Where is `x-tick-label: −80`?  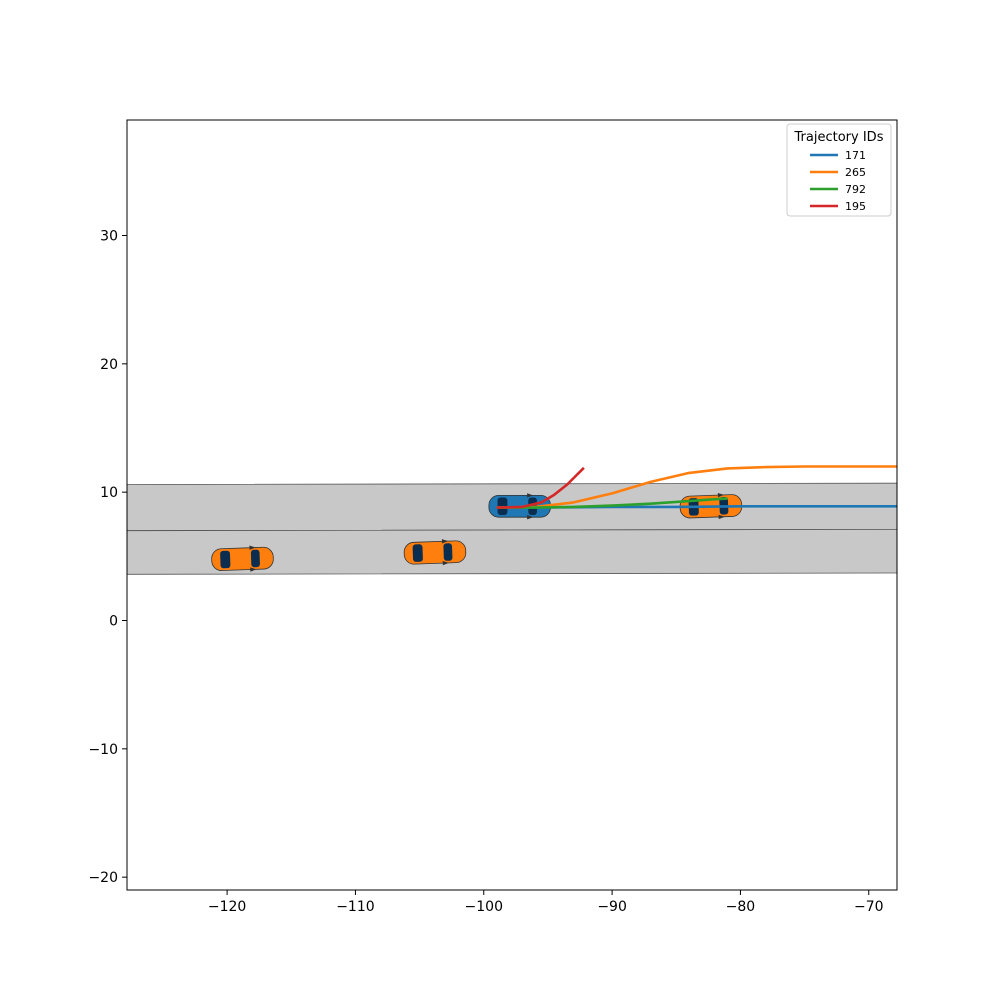
x-tick-label: −80 is located at coordinates (741, 907).